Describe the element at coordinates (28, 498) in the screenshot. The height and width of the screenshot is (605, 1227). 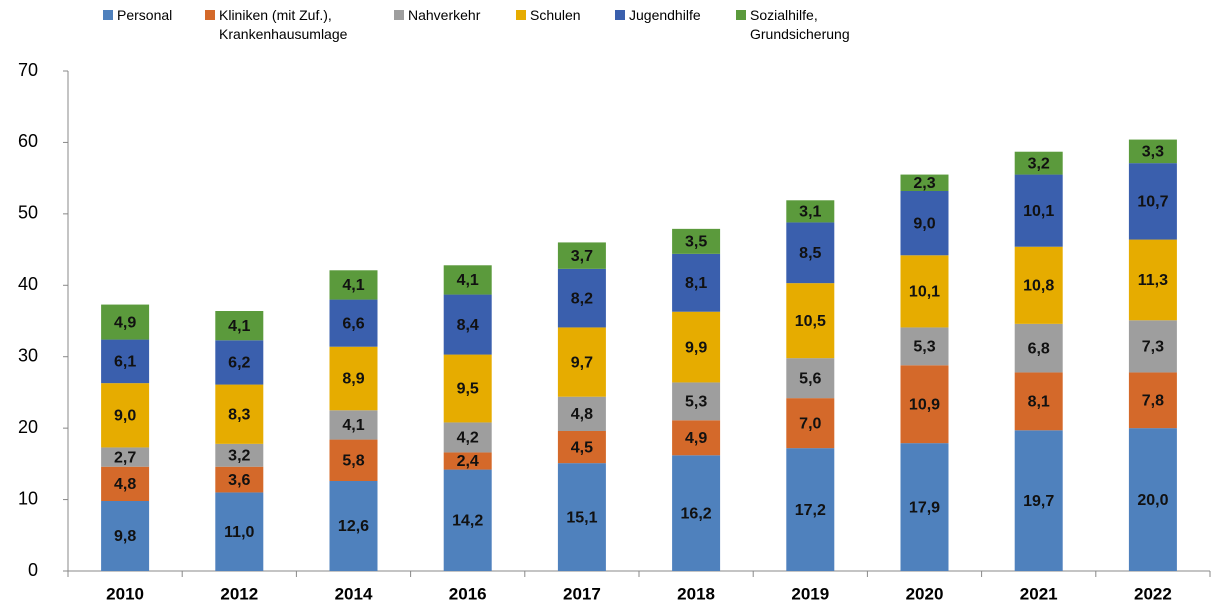
I see `y-tick-label: 10` at that location.